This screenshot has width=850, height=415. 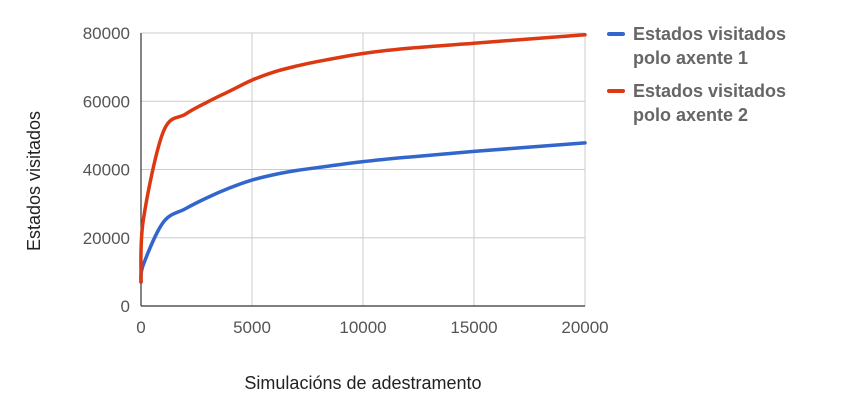 What do you see at coordinates (584, 327) in the screenshot?
I see `x-tick-label: 20000` at bounding box center [584, 327].